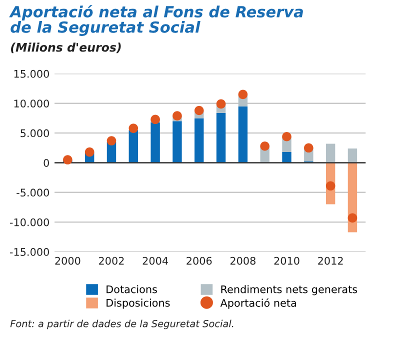 Image resolution: width=404 pixels, height=338 pixels. Describe the element at coordinates (289, 290) in the screenshot. I see `legend-label: Rendiments nets generats` at that location.